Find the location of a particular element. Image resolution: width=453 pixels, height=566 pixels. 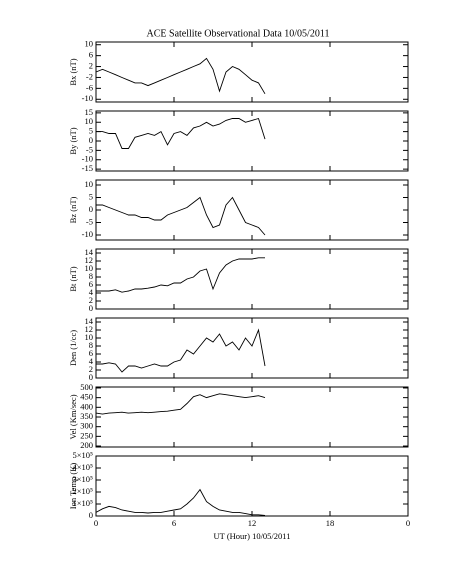

y-tick-label: -2 is located at coordinates (89, 76).